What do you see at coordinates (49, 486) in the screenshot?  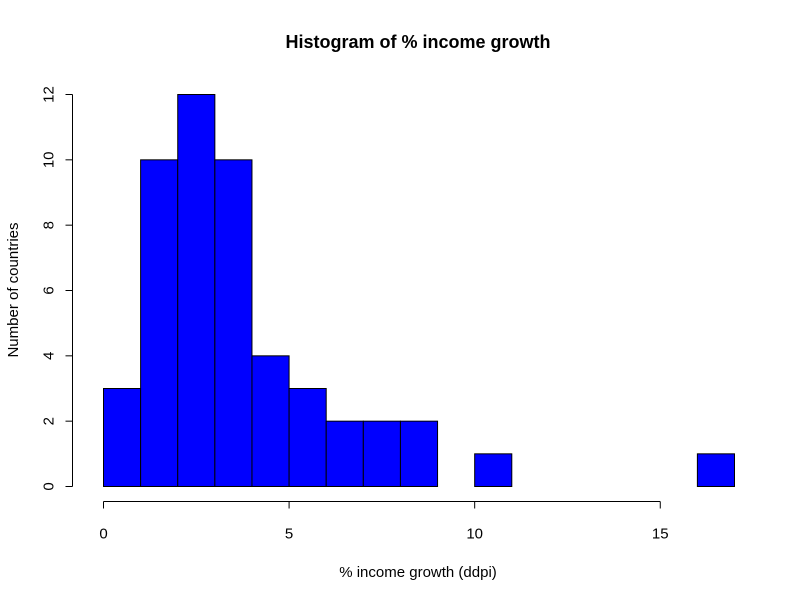 I see `y-tick-label: 0` at bounding box center [49, 486].